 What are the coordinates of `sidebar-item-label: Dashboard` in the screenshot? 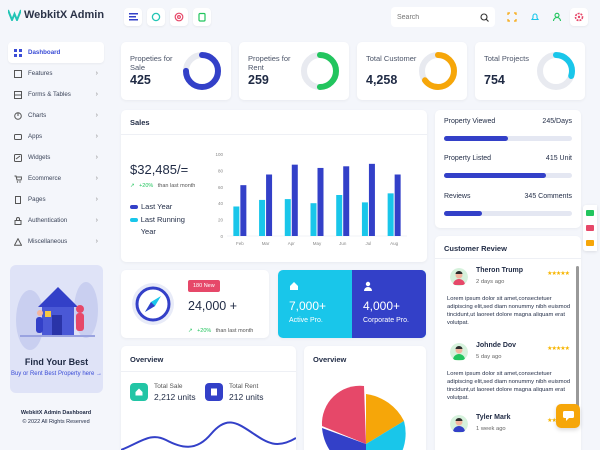 It's located at (44, 52).